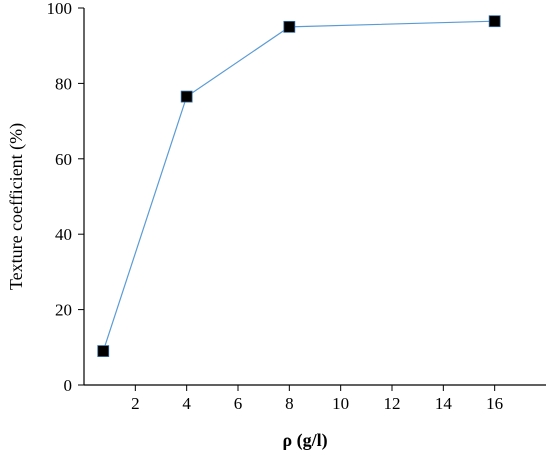 The width and height of the screenshot is (550, 459). What do you see at coordinates (63, 159) in the screenshot?
I see `y-tick-label: 60` at bounding box center [63, 159].